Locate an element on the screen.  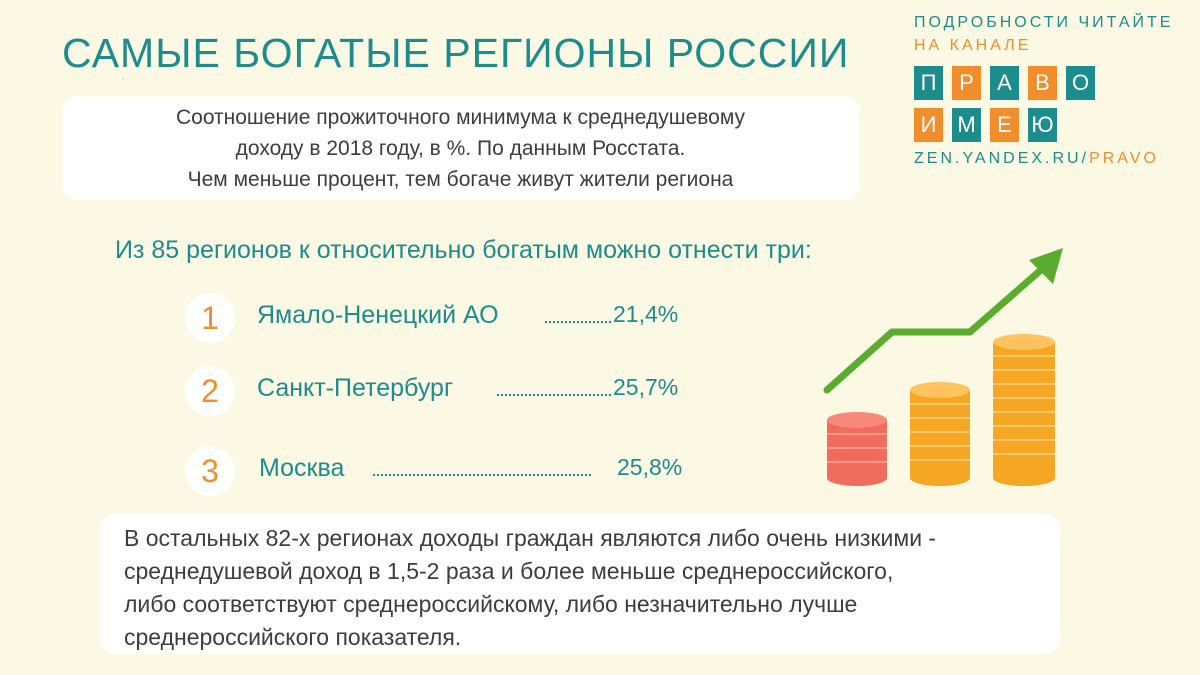
region-row: 2 Санкт-Петербург 25,7% is located at coordinates (445, 391).